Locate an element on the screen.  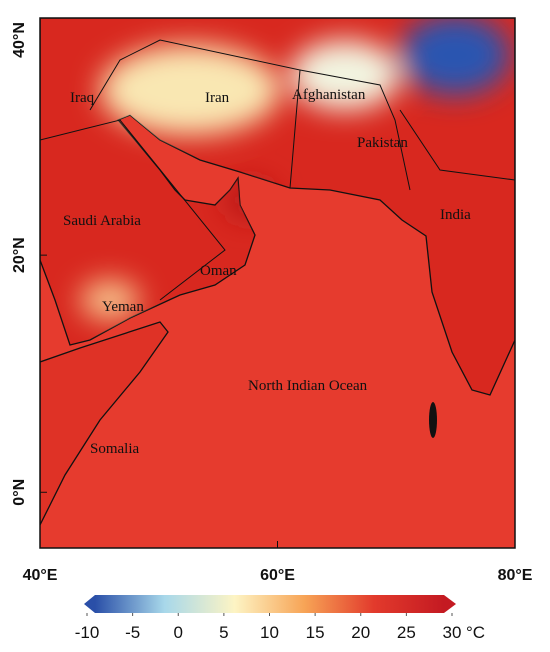
colorbar is located at coordinates (269, 604).